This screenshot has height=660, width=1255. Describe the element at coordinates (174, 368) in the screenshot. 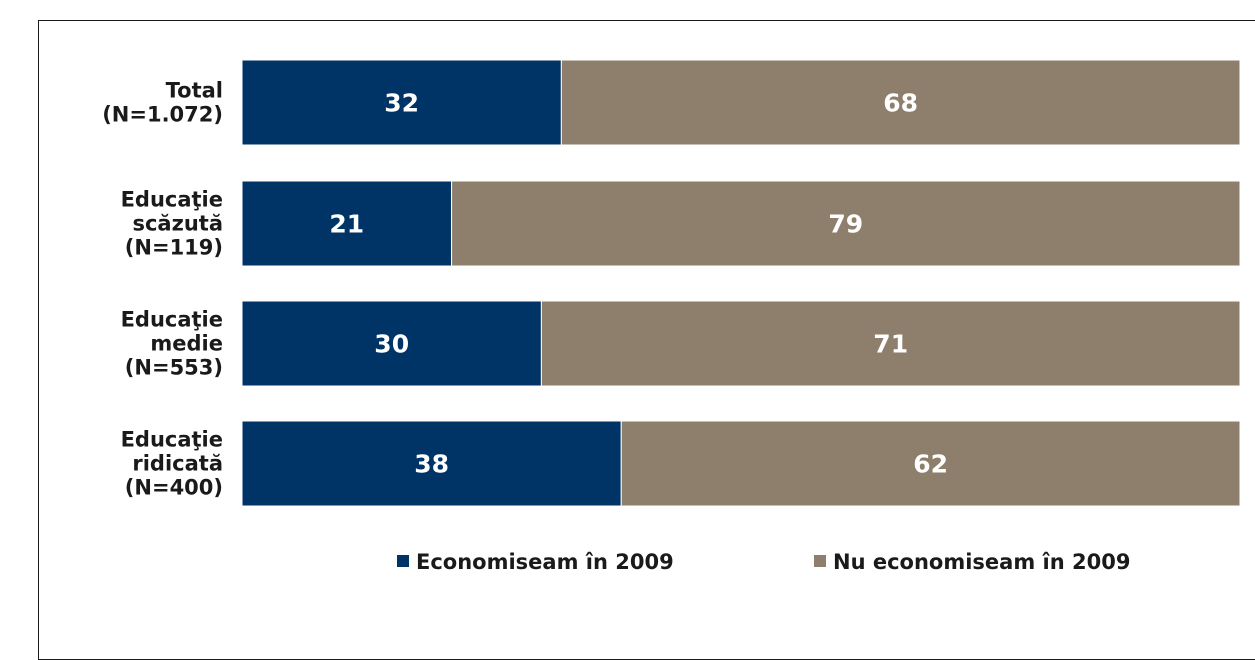

I see `category-label-line: (N=553)` at that location.